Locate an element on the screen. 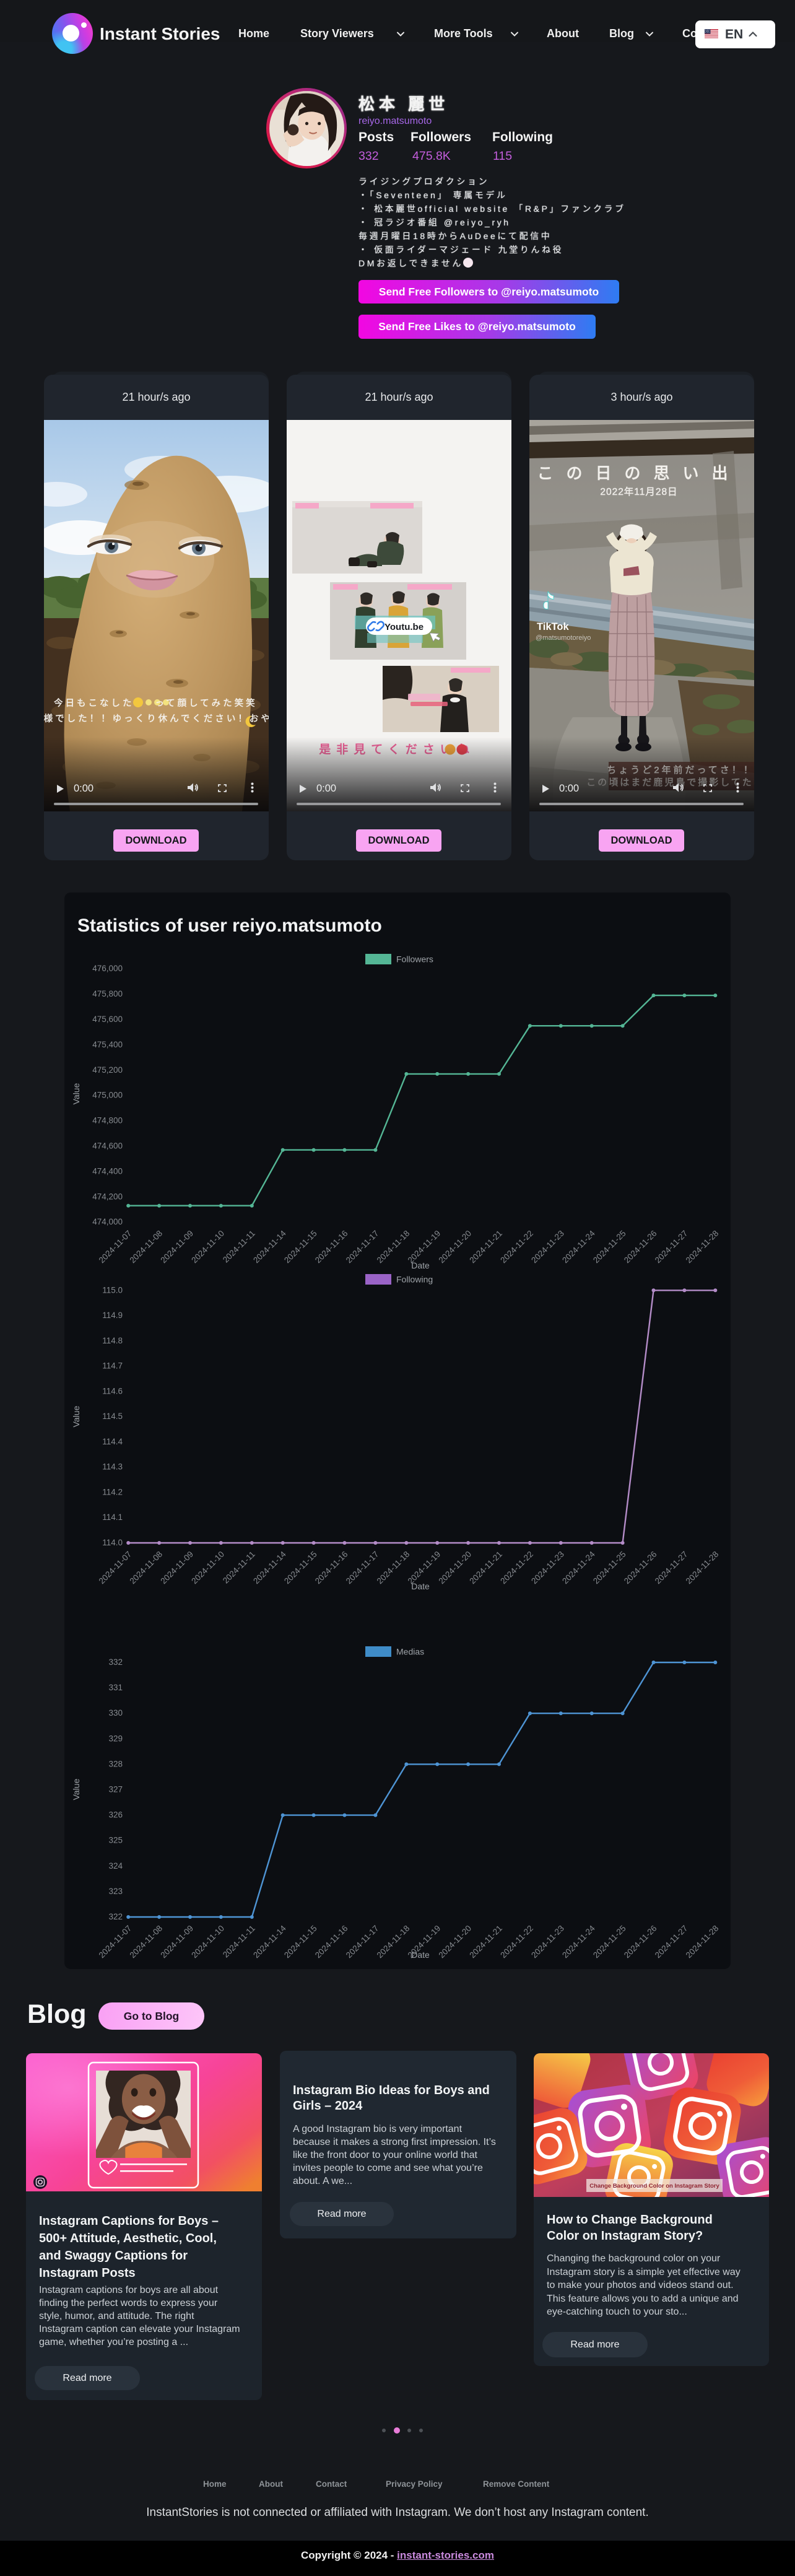  svg-text: 475,400 is located at coordinates (107, 1044).